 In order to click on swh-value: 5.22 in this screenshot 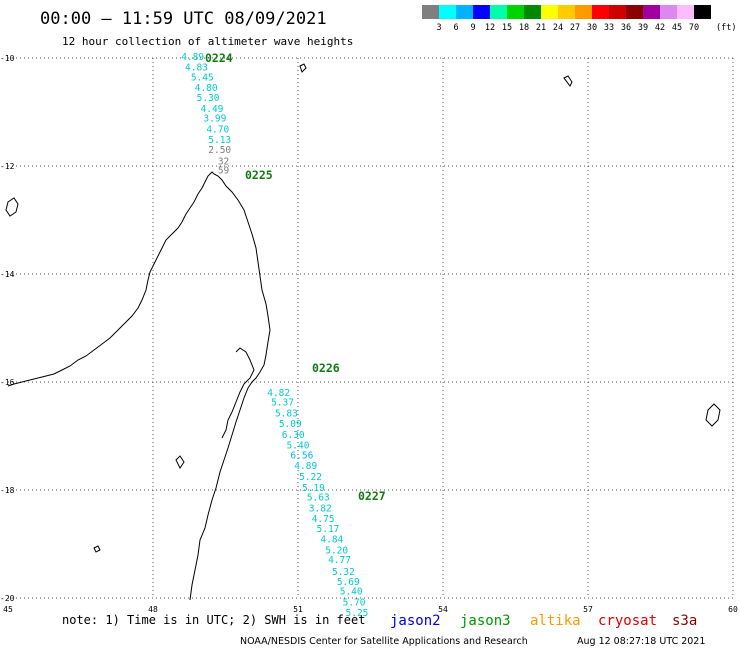, I will do `click(310, 477)`.